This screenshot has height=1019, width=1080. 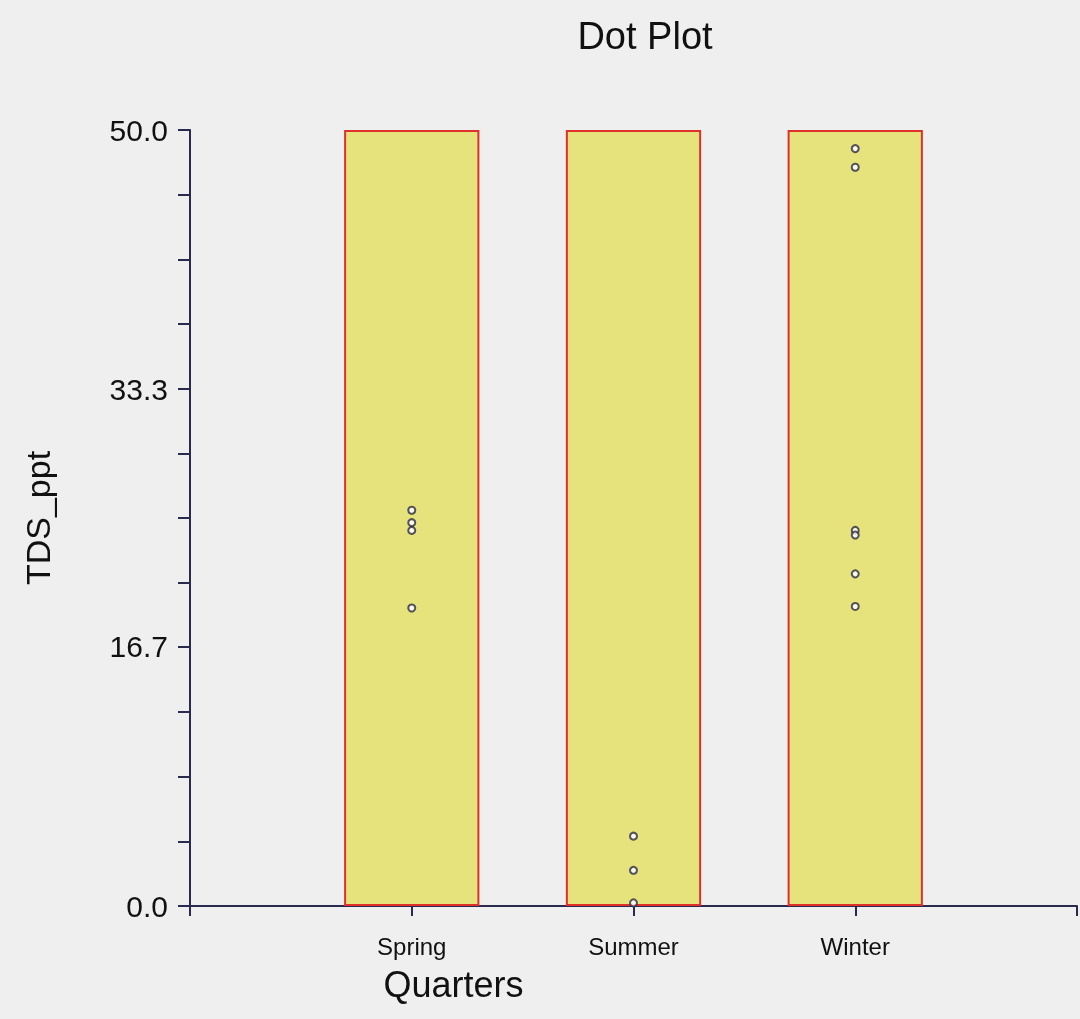 What do you see at coordinates (453, 984) in the screenshot?
I see `x-axis-title: Quarters` at bounding box center [453, 984].